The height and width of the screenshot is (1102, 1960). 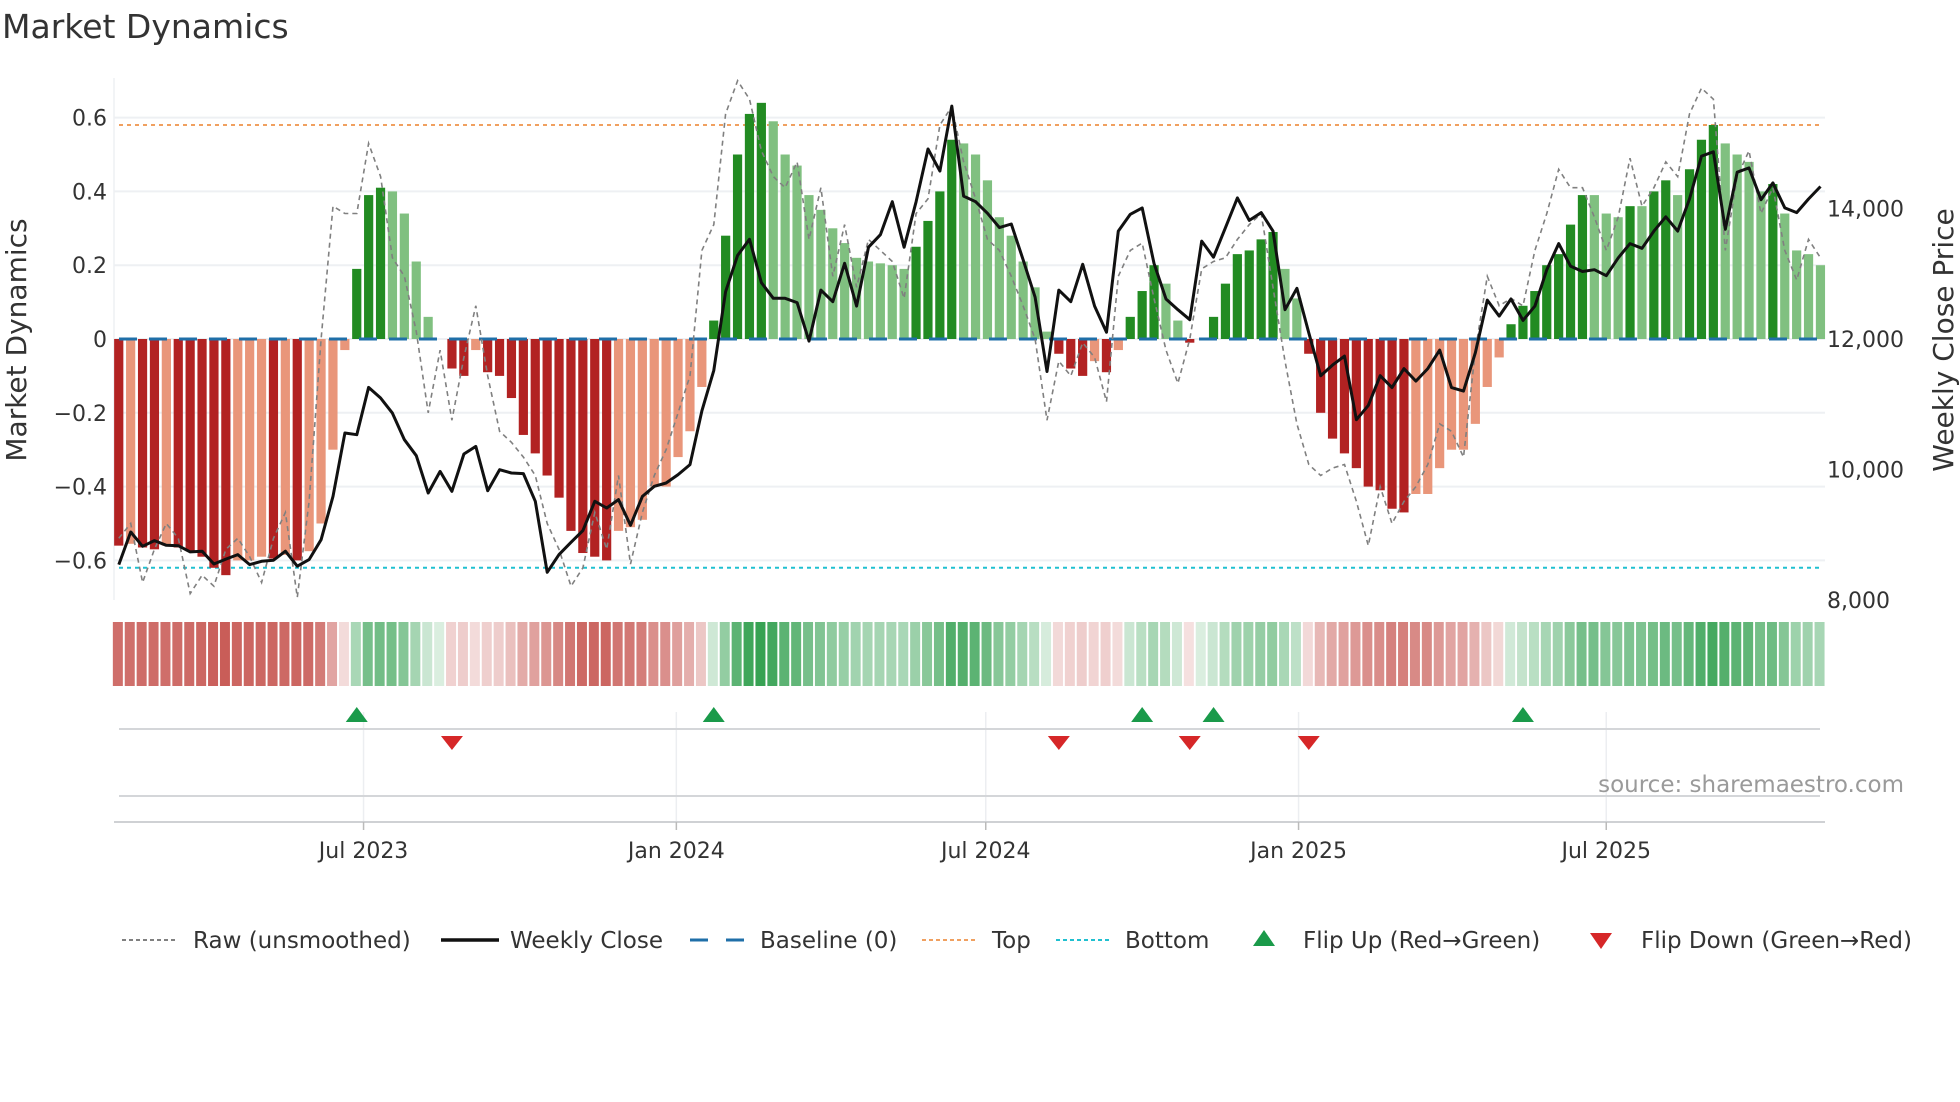 What do you see at coordinates (713, 714) in the screenshot?
I see `flip-up-marker-icon` at bounding box center [713, 714].